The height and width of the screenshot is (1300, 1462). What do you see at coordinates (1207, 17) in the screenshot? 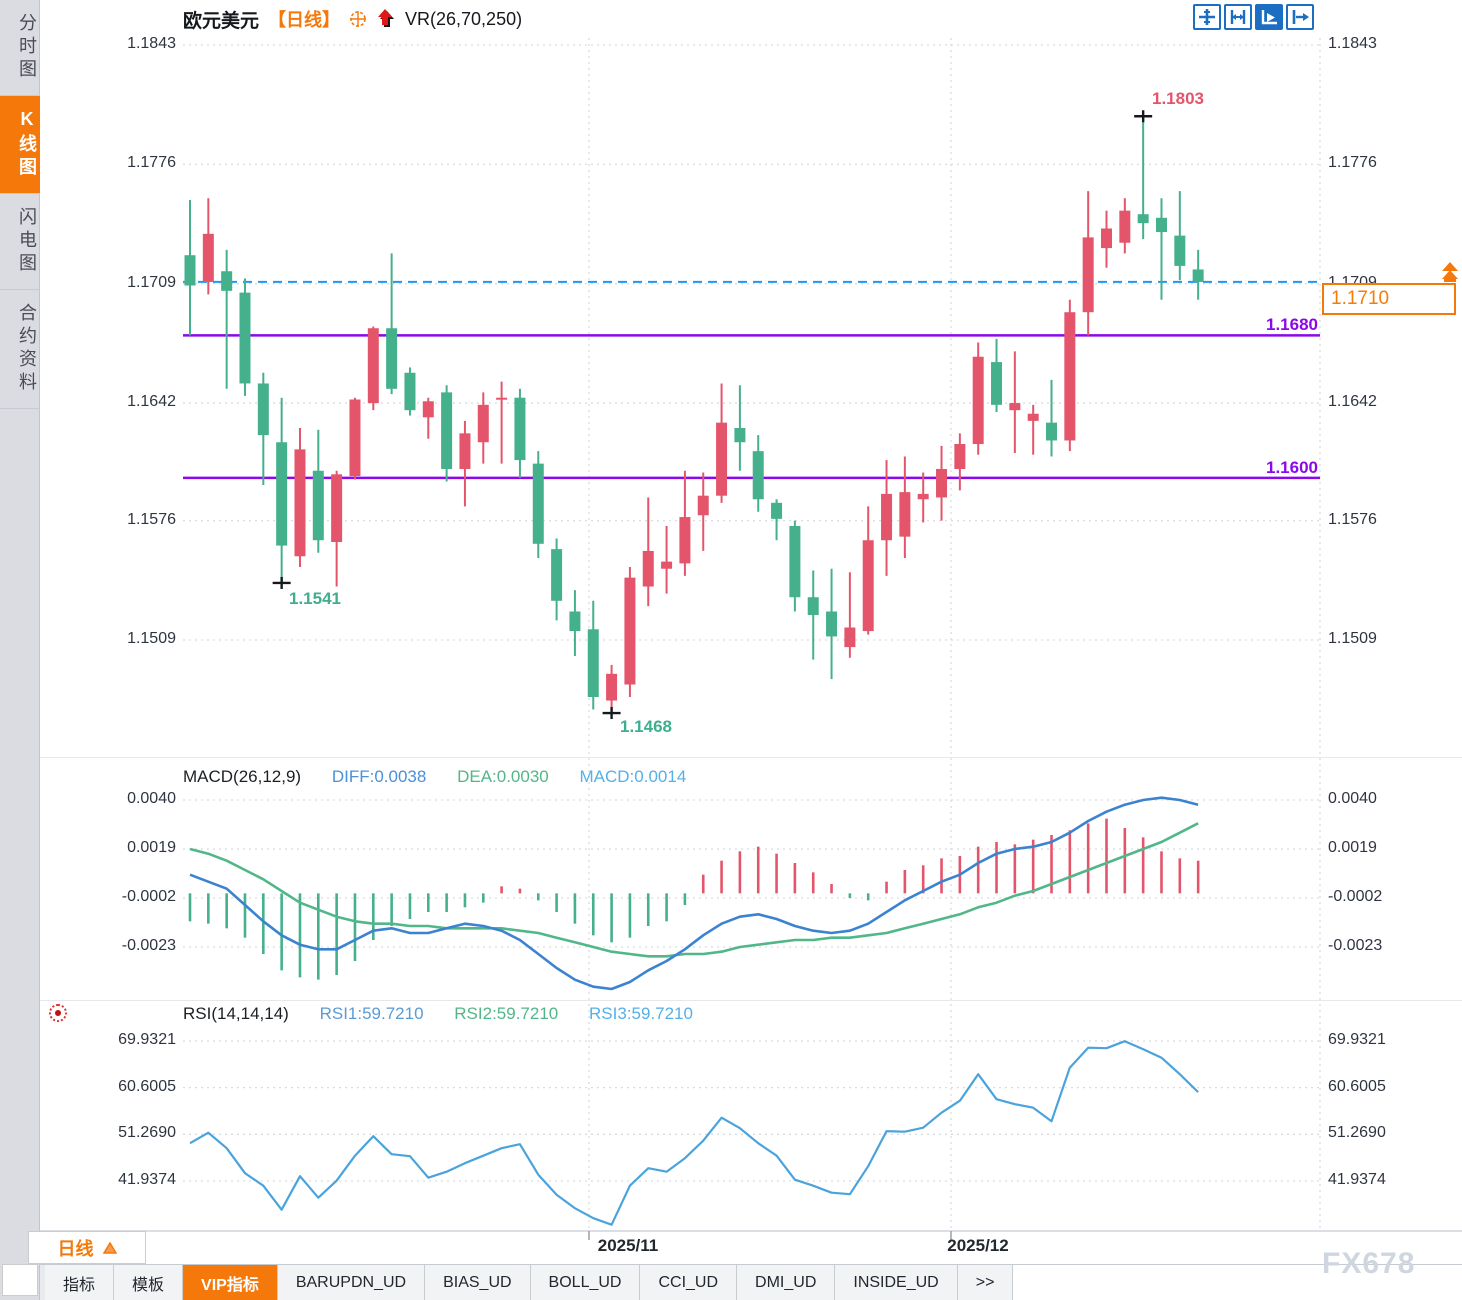
I see `crosshair-button` at bounding box center [1207, 17].